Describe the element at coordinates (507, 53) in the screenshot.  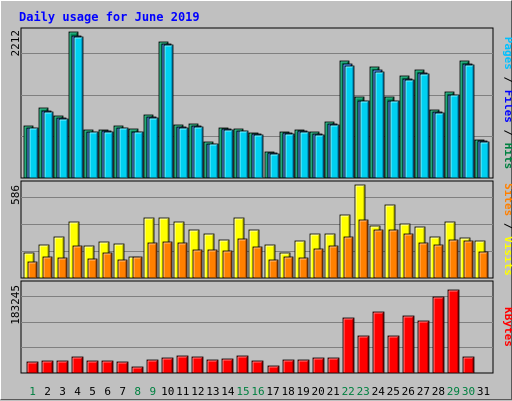
I see `legend-entry: Pages` at that location.